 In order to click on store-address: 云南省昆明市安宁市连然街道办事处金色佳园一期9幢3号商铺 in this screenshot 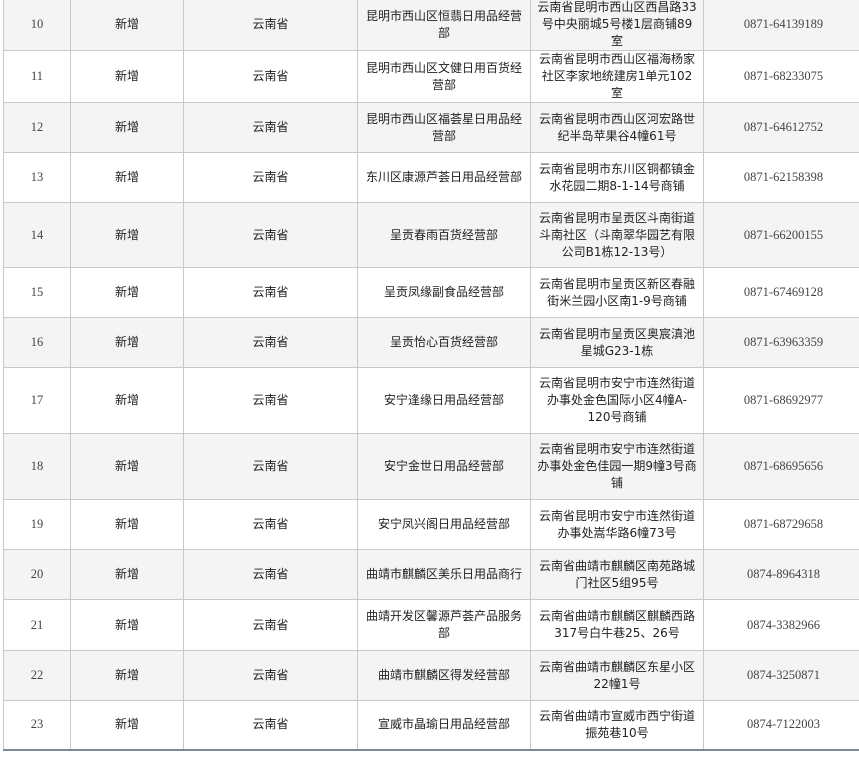, I will do `click(617, 466)`.